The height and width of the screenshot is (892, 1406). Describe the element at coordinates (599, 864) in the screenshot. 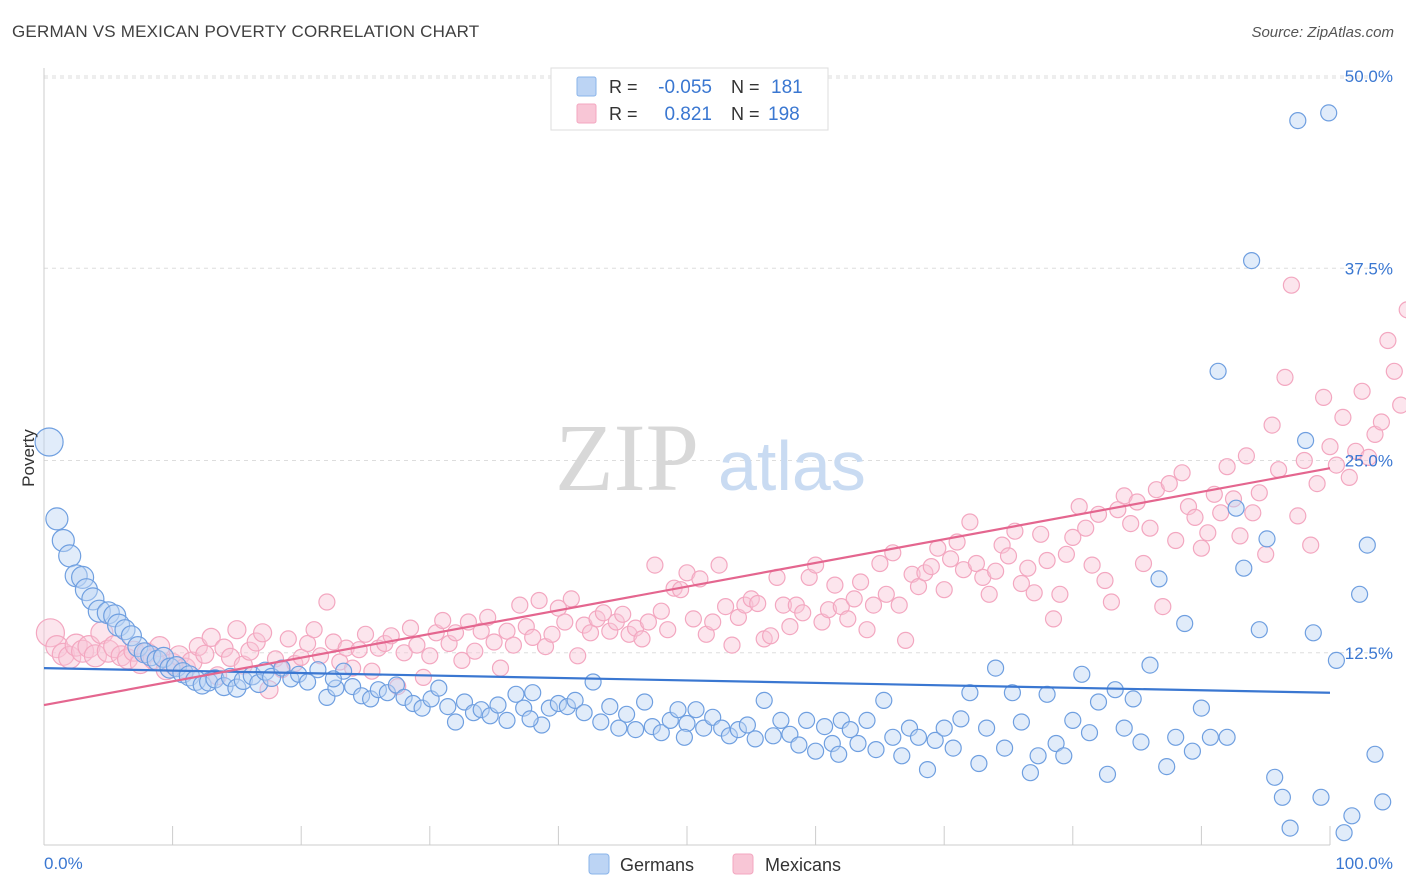

I see `legend-germans-swatch` at that location.